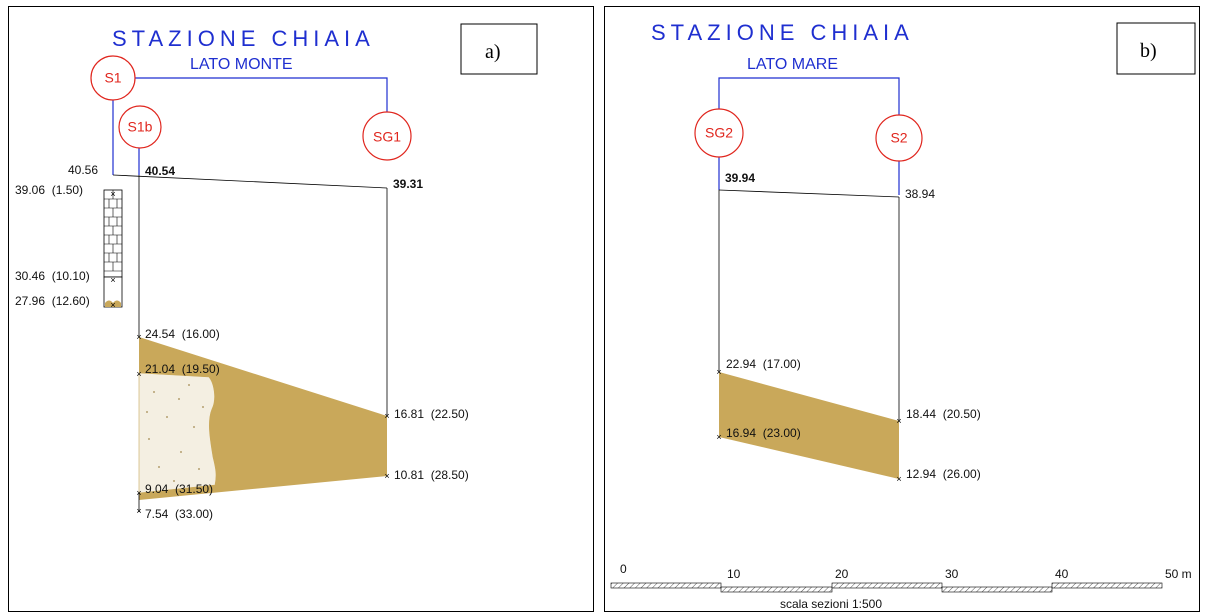 This screenshot has height=614, width=1207. What do you see at coordinates (179, 514) in the screenshot?
I see `s1b-depth-label: 7.54 (33.00)` at bounding box center [179, 514].